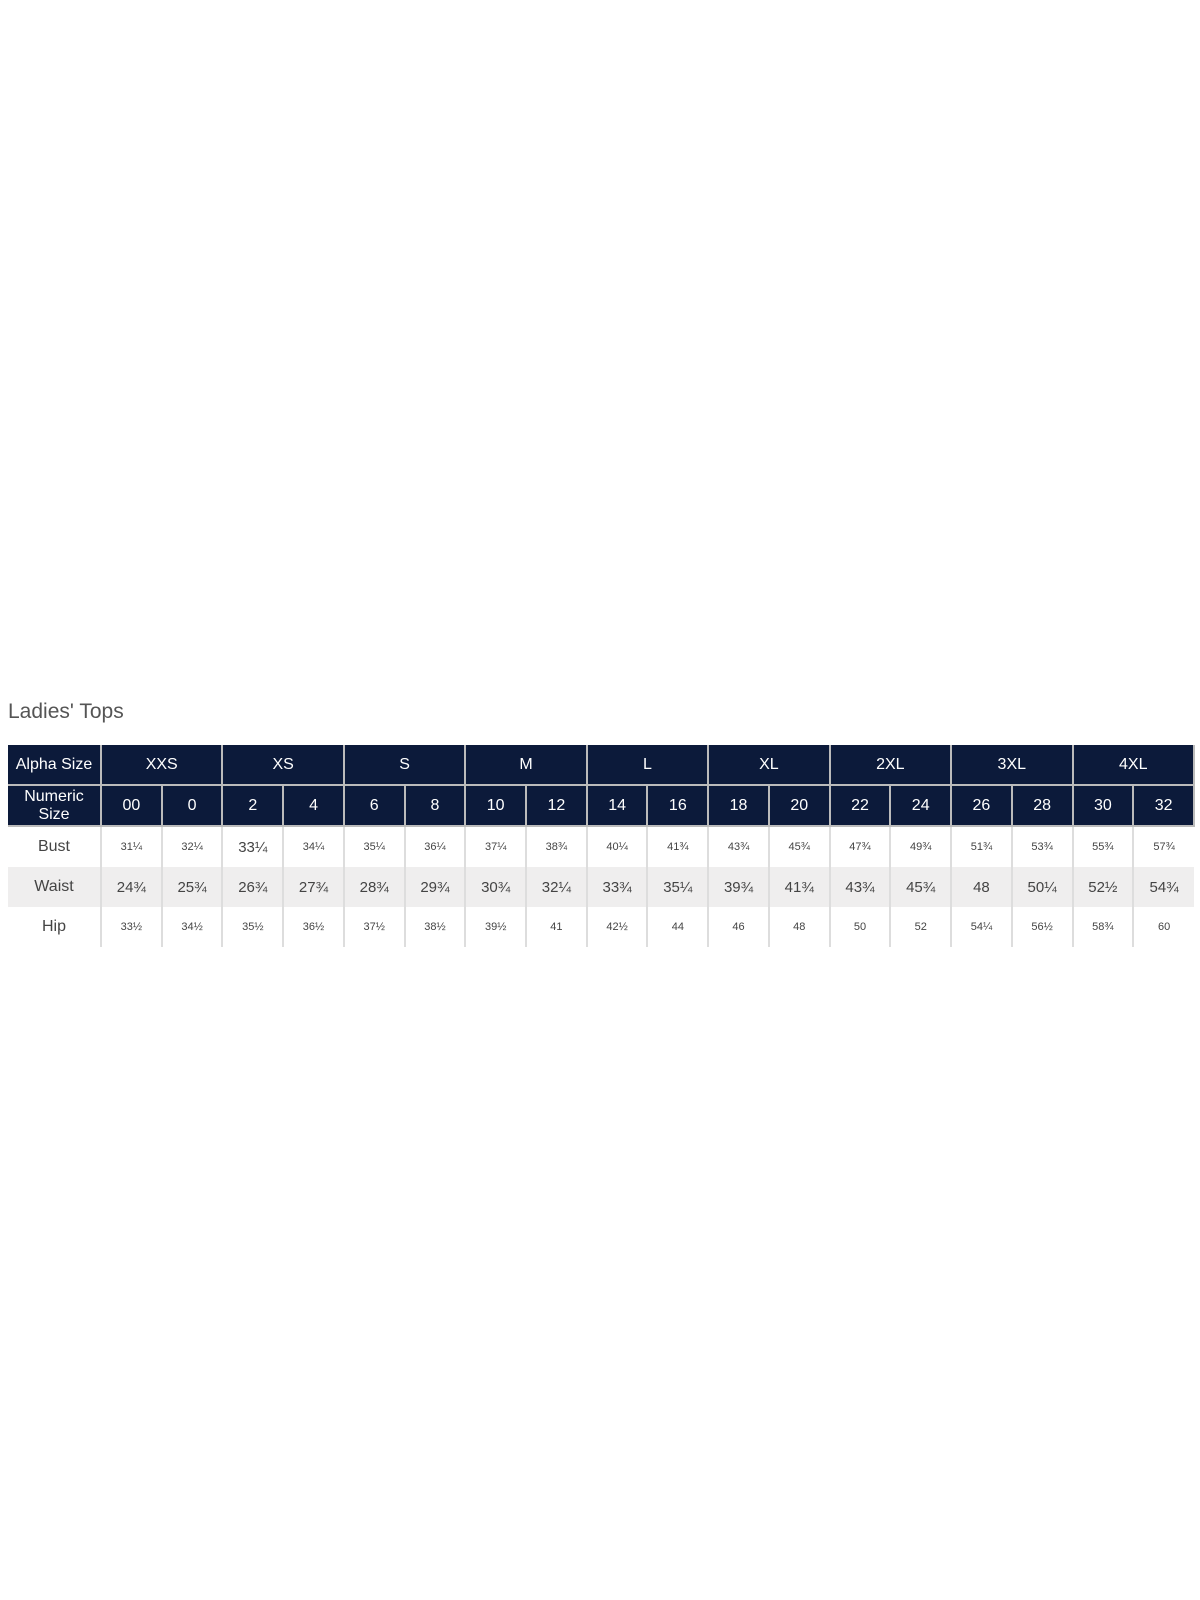 This screenshot has width=1200, height=1600. I want to click on table-cell: 52, so click(920, 927).